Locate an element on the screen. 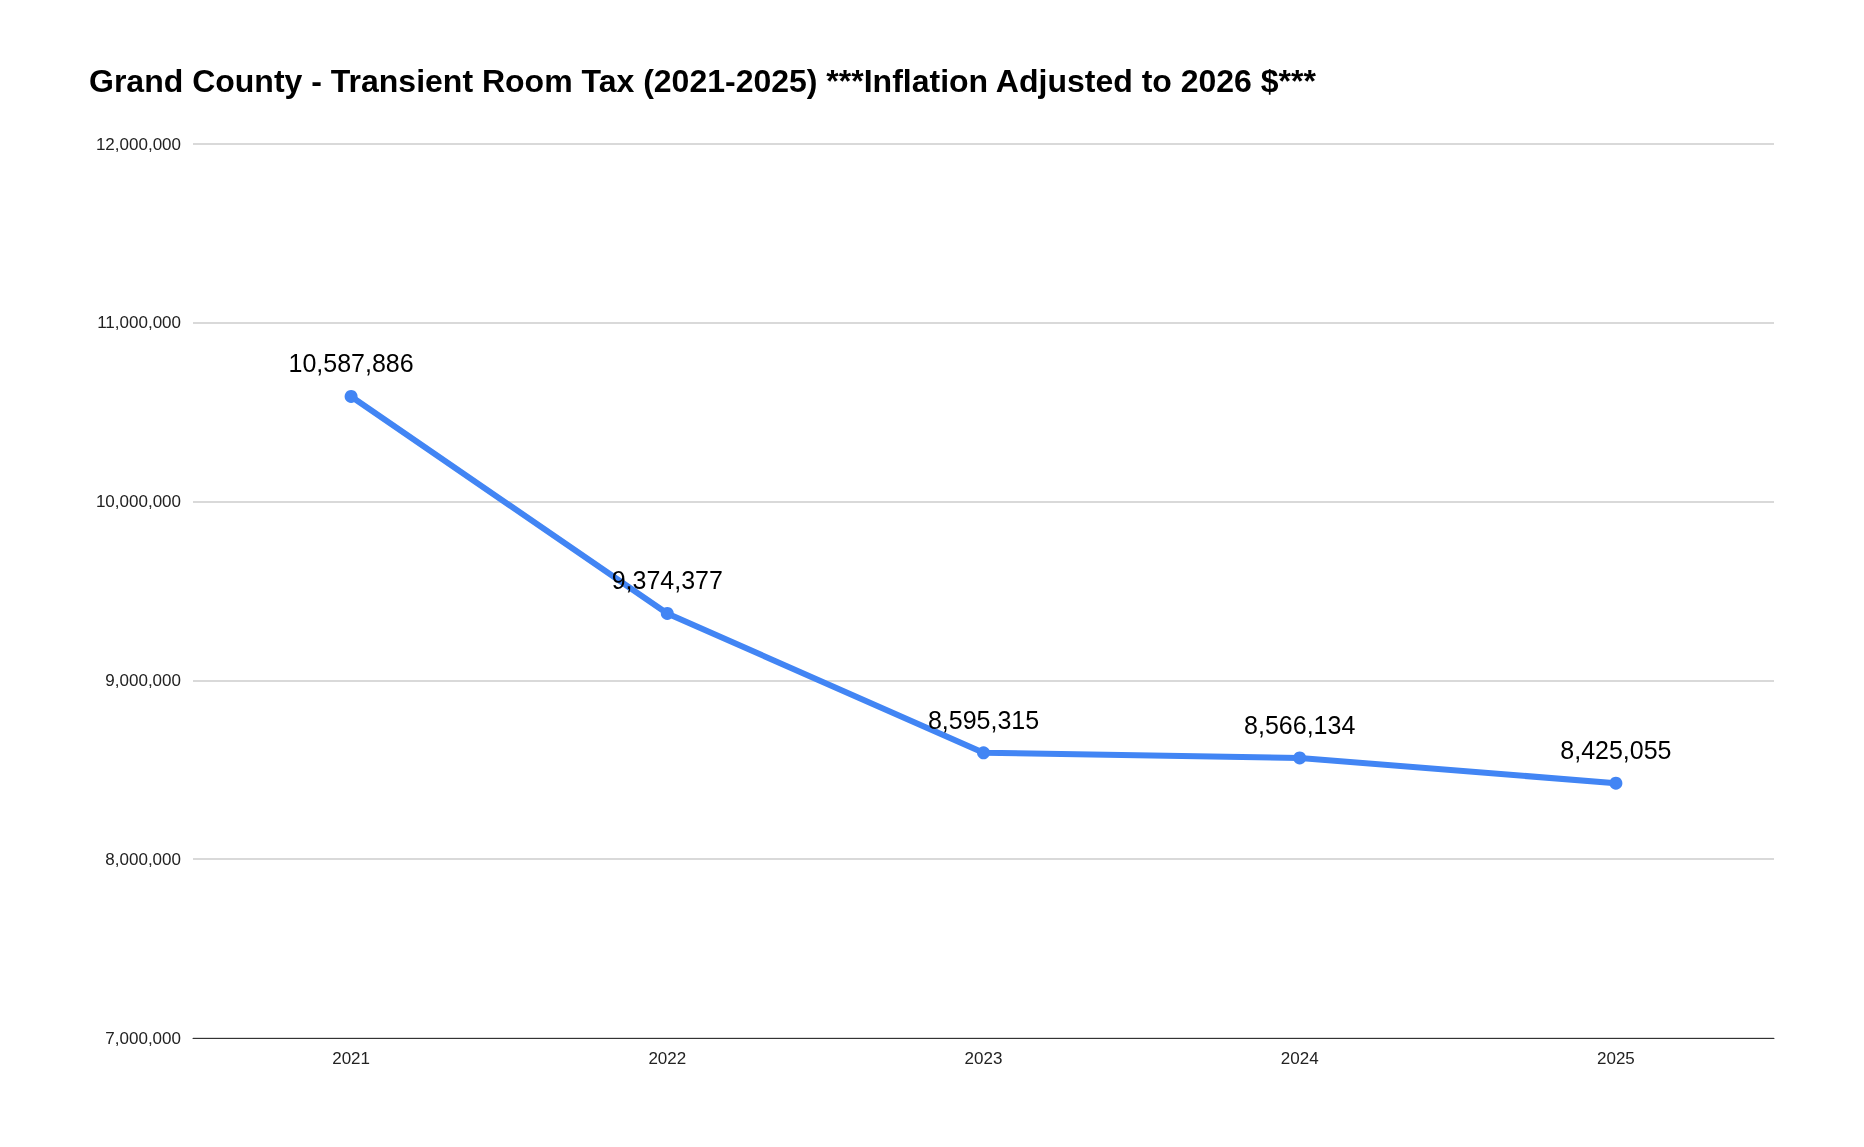  y-tick-label: 12,000,000 is located at coordinates (138, 144).